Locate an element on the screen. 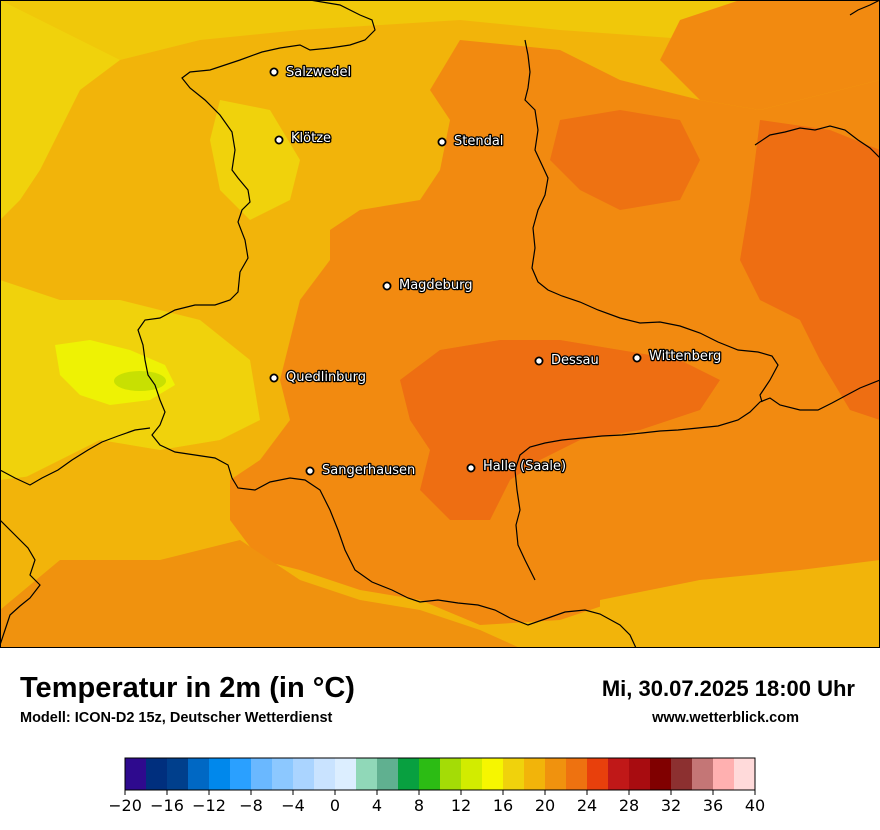  city-label: Halle (Saale) is located at coordinates (524, 466).